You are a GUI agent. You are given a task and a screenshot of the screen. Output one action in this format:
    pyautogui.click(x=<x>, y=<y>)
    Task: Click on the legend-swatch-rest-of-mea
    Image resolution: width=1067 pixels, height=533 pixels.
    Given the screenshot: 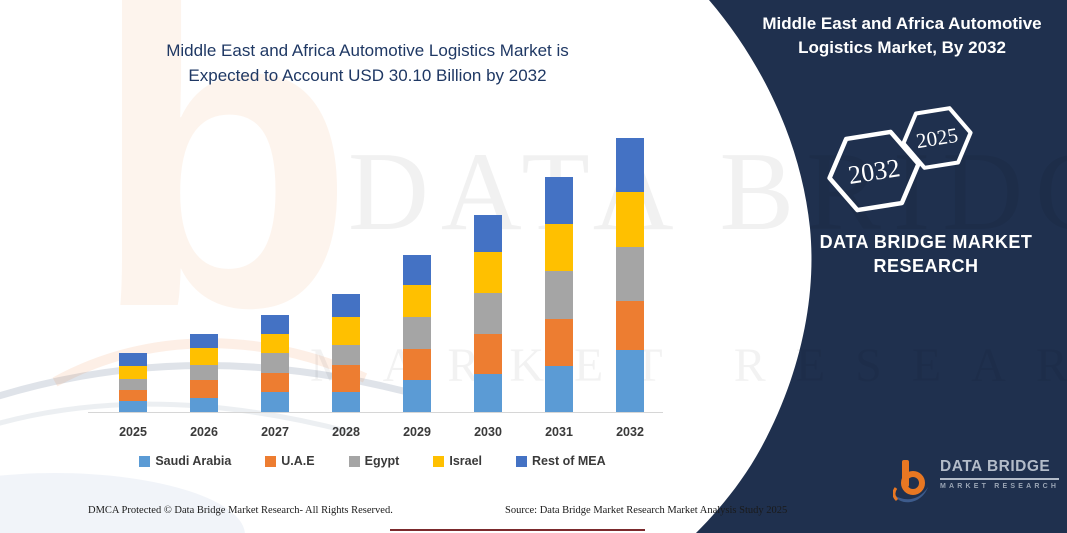 What is the action you would take?
    pyautogui.click(x=522, y=461)
    